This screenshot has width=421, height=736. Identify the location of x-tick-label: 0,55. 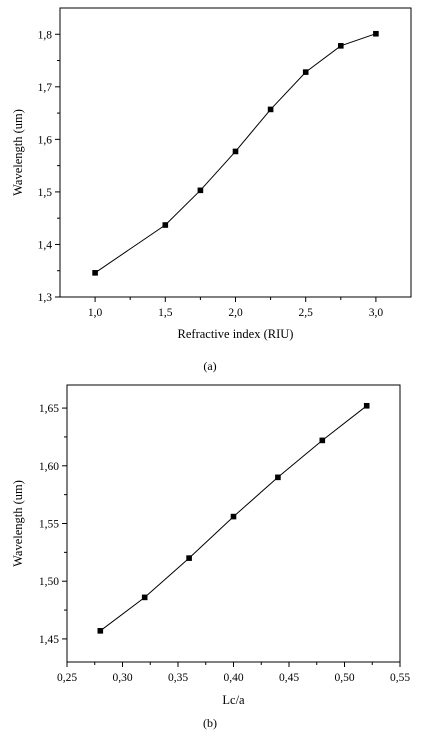
(400, 678).